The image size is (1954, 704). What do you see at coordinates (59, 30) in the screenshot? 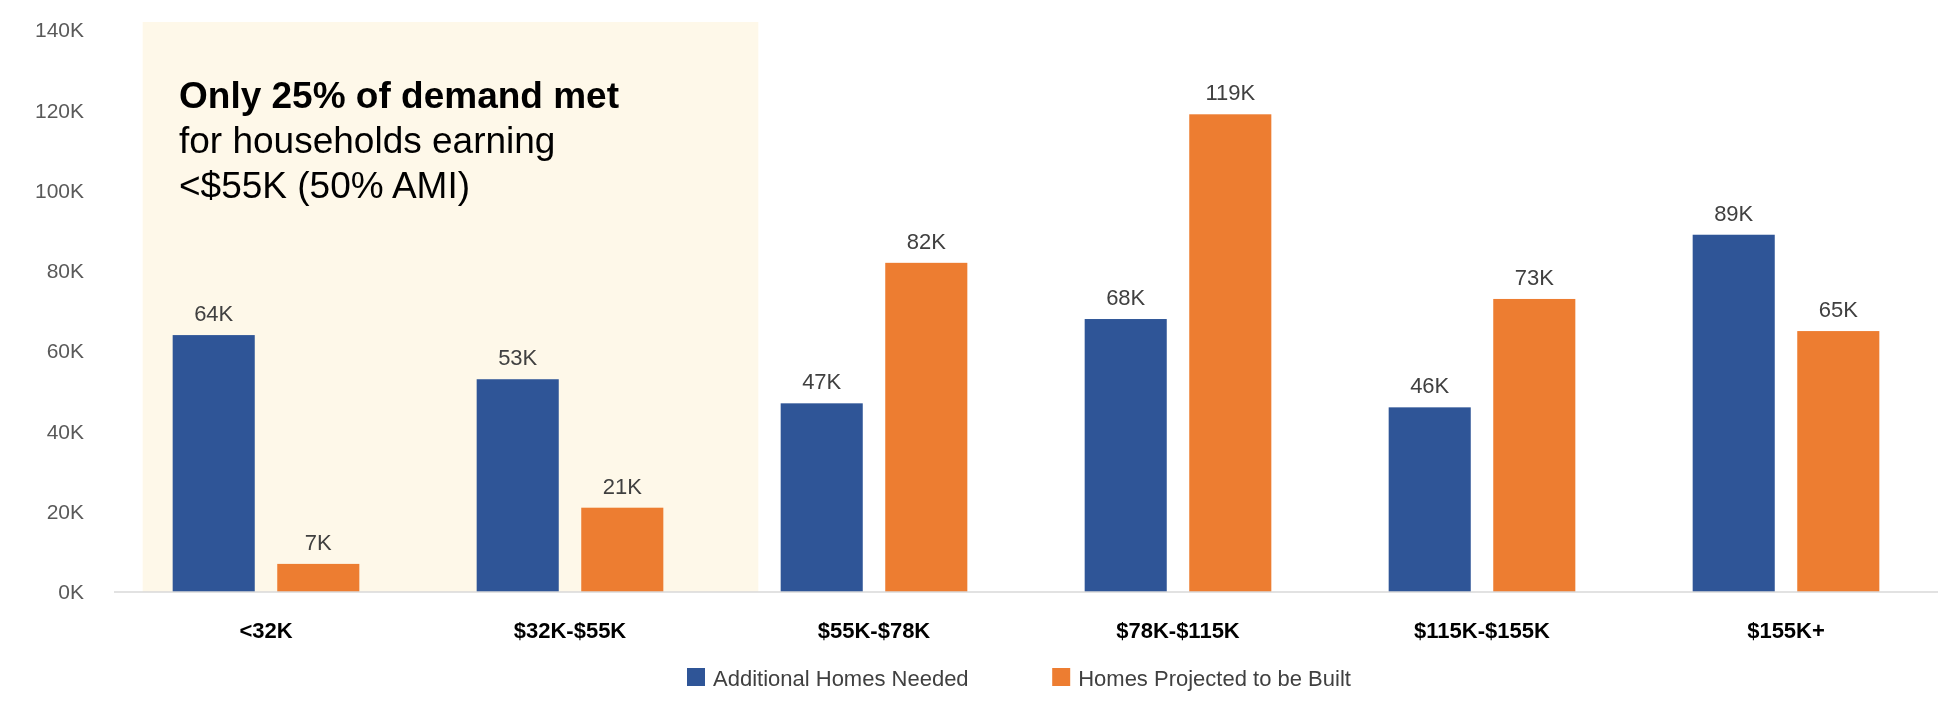
I see `y-tick-label: 140K` at bounding box center [59, 30].